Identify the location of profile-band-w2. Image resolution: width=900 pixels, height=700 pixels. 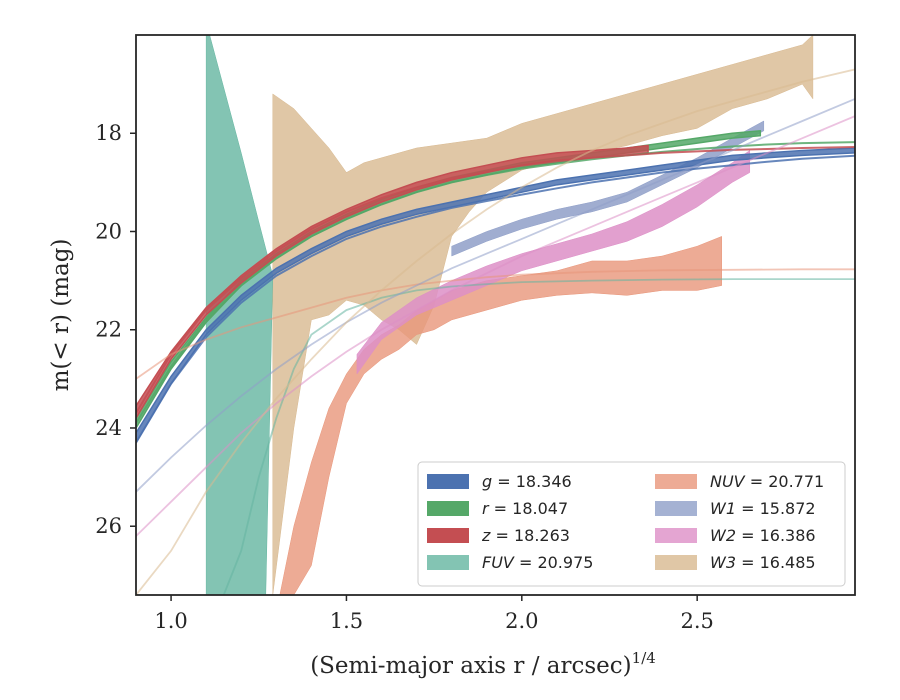
(553, 262).